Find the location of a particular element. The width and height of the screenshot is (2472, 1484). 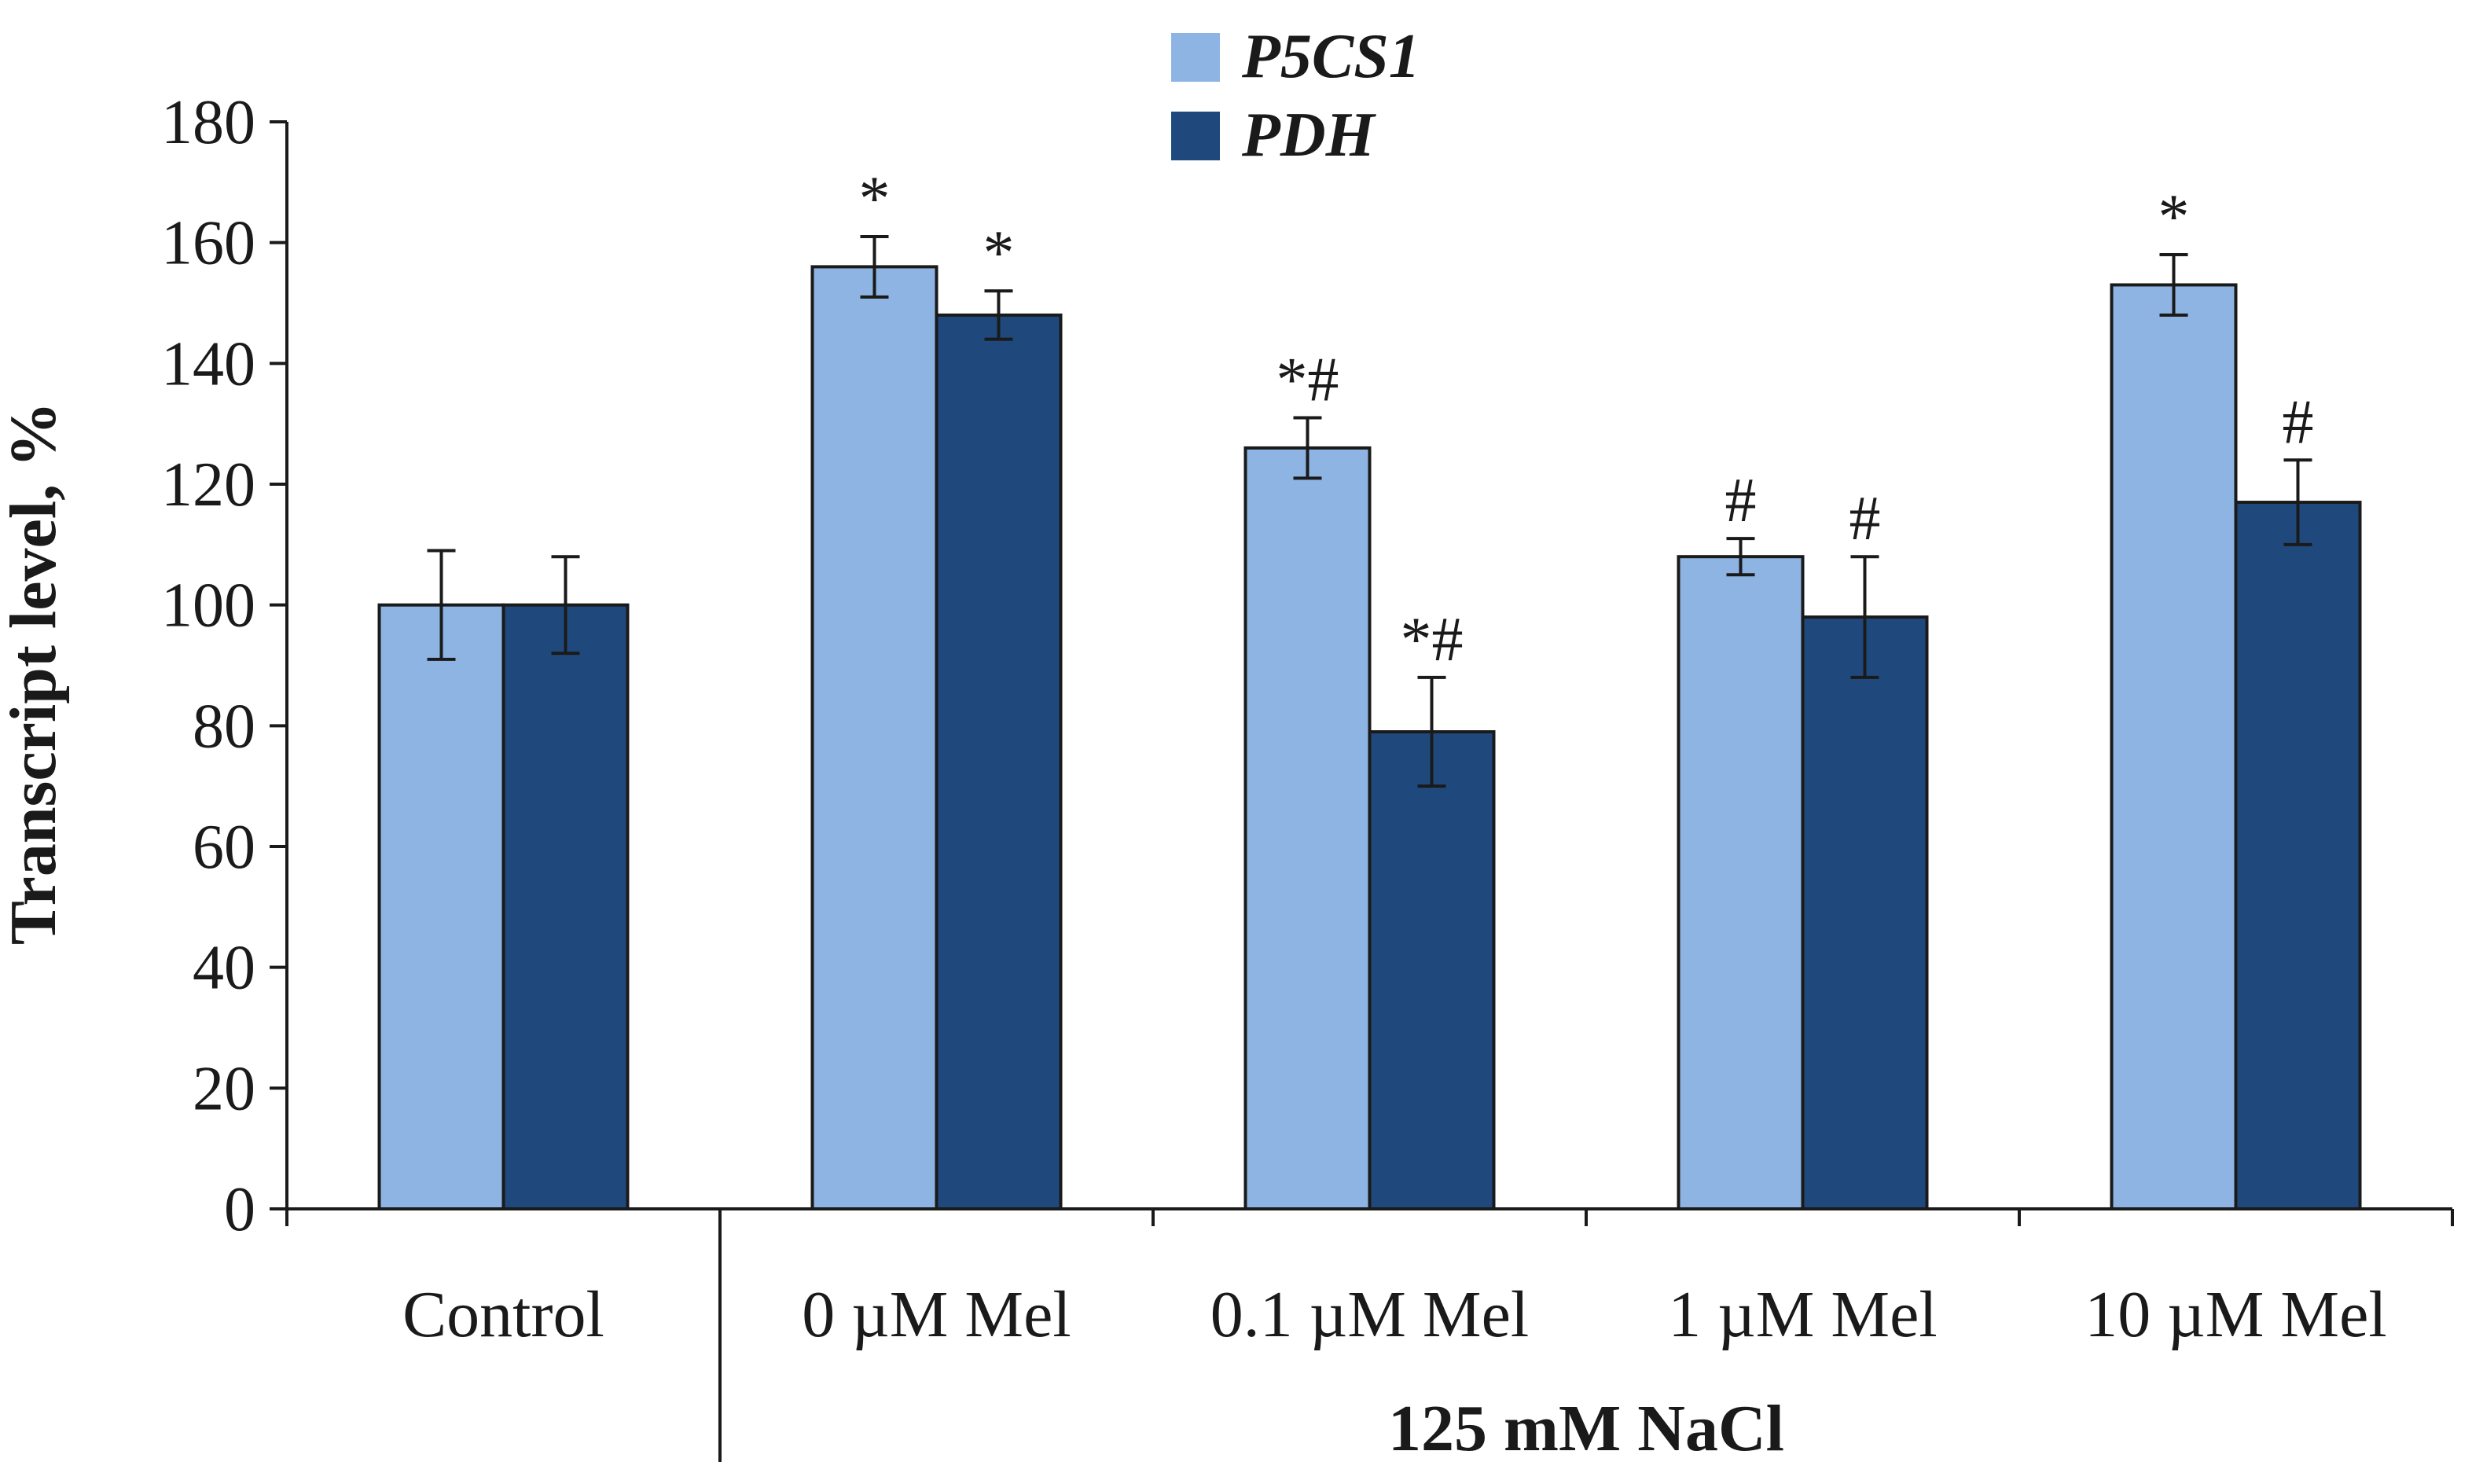

y-ticks: 0 20 40 60 80 100 120 140 160 180 is located at coordinates (224, 666).